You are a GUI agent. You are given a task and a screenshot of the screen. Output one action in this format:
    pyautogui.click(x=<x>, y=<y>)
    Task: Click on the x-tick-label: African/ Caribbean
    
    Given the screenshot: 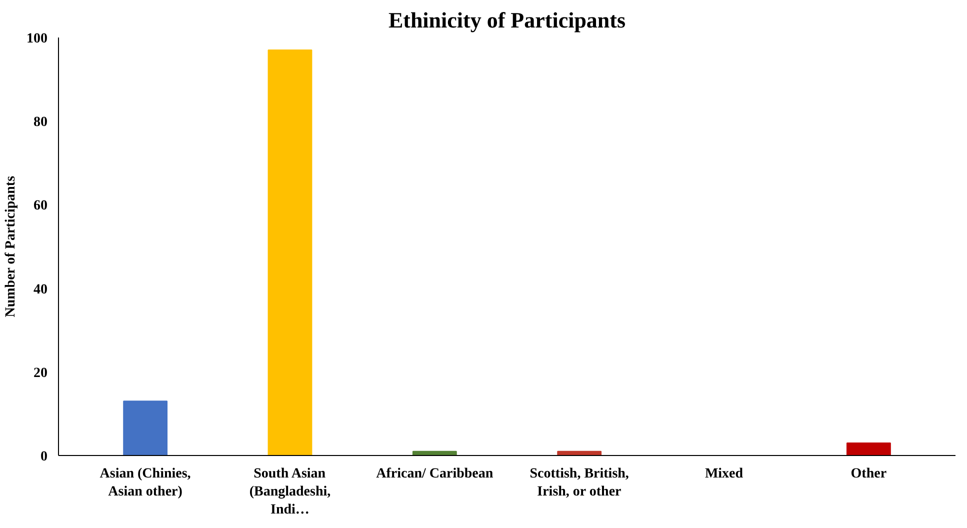 What is the action you would take?
    pyautogui.click(x=435, y=474)
    